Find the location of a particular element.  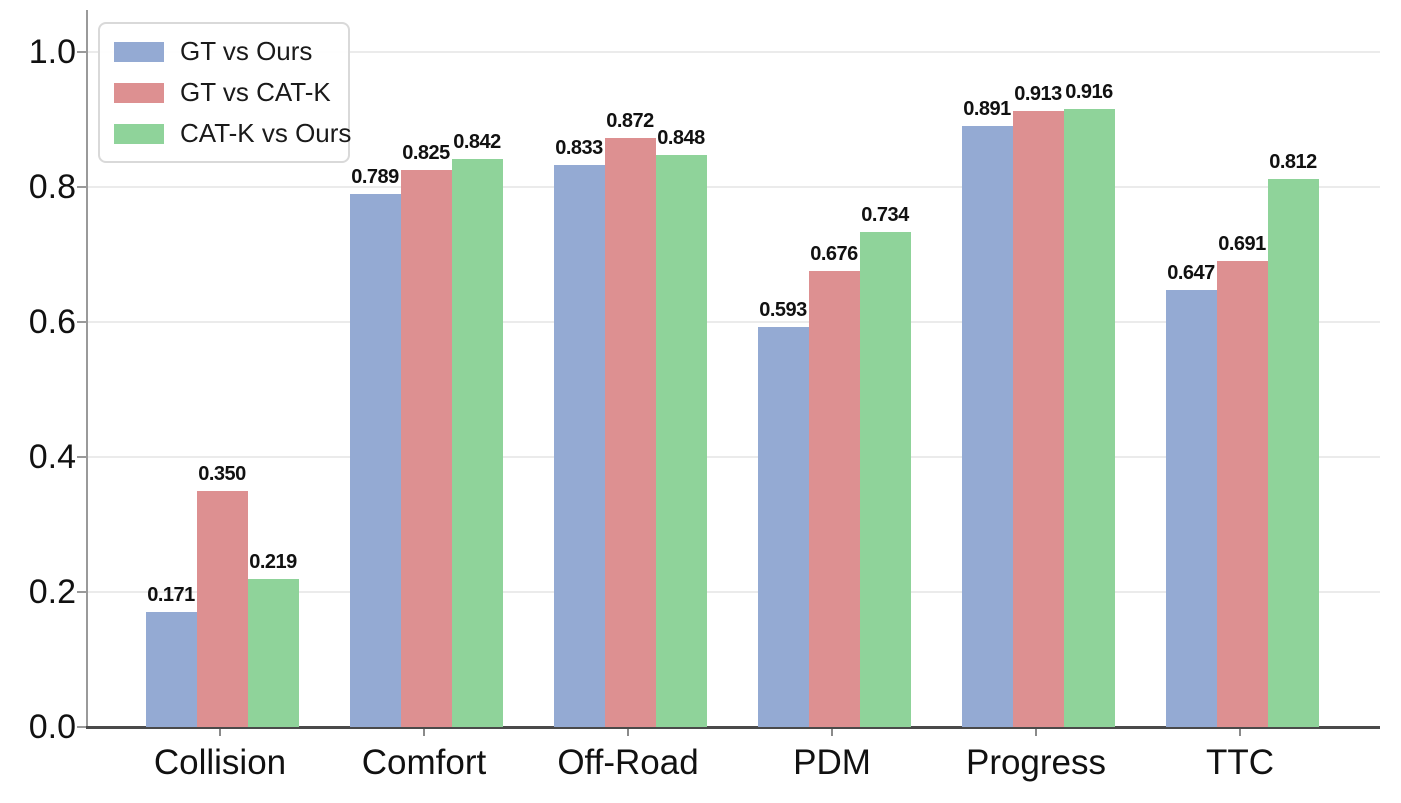

legend-label: GT vs Ours is located at coordinates (246, 51).